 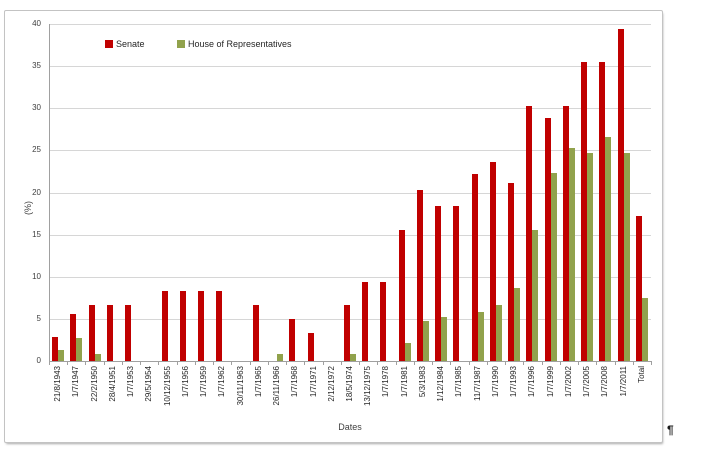 What do you see at coordinates (365, 321) in the screenshot?
I see `bar-senate-13/12/1975` at bounding box center [365, 321].